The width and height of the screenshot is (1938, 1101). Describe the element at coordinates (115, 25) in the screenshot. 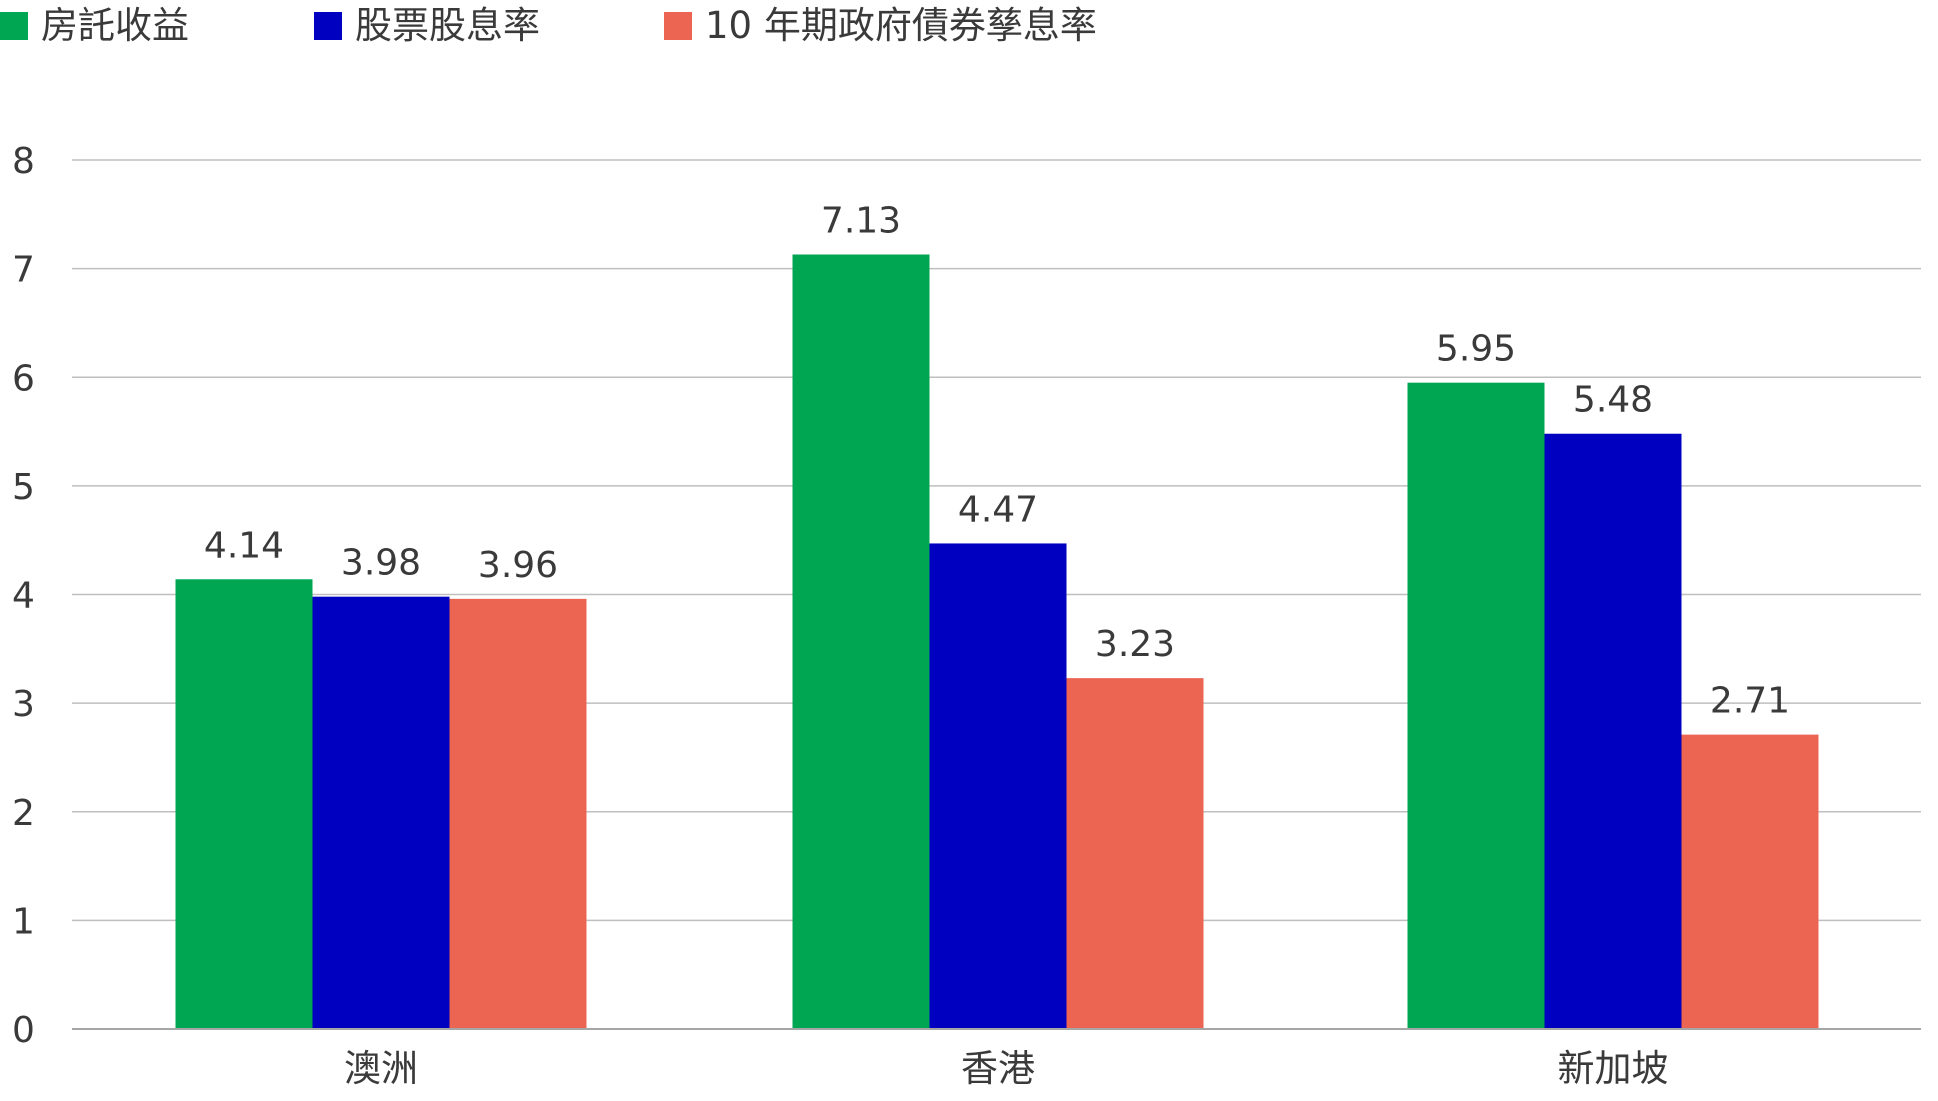

I see `legend-label-reit-yield: 房託收益` at that location.